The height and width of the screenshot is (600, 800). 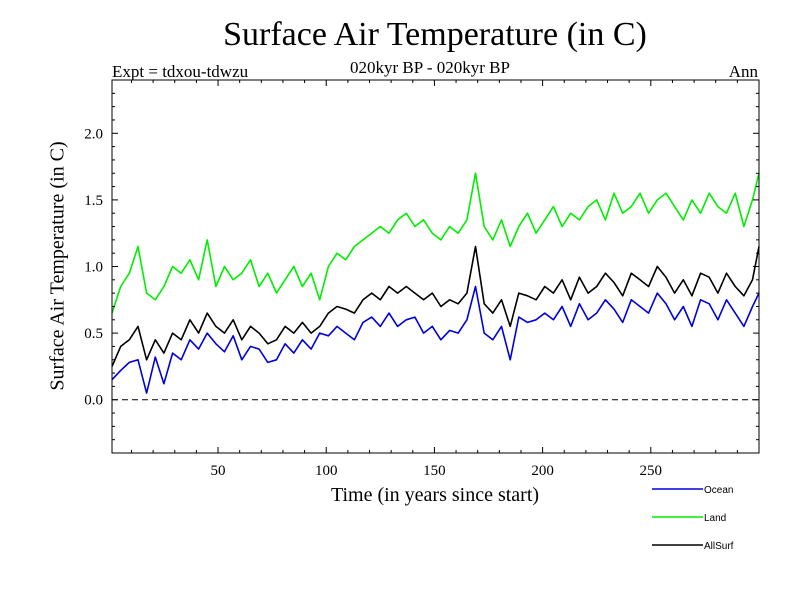 I want to click on y-tick-label: 0.5, so click(x=93, y=334).